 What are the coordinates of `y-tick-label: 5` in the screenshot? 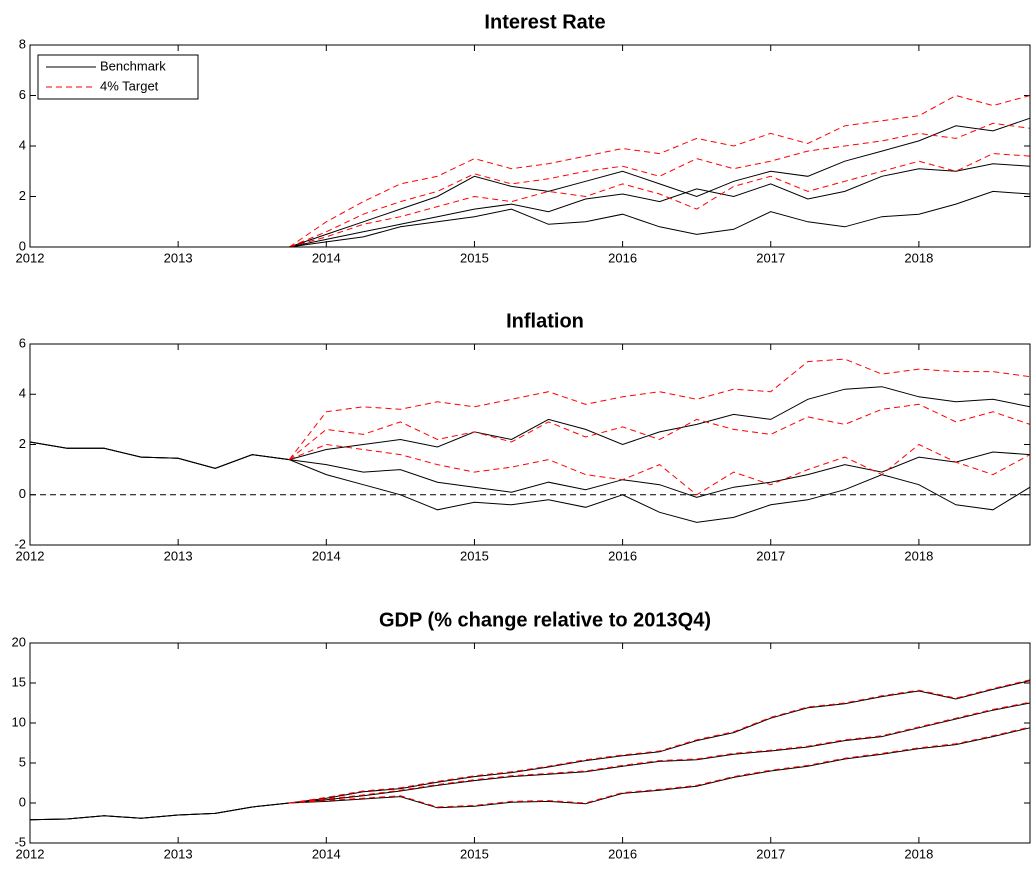 It's located at (22, 761).